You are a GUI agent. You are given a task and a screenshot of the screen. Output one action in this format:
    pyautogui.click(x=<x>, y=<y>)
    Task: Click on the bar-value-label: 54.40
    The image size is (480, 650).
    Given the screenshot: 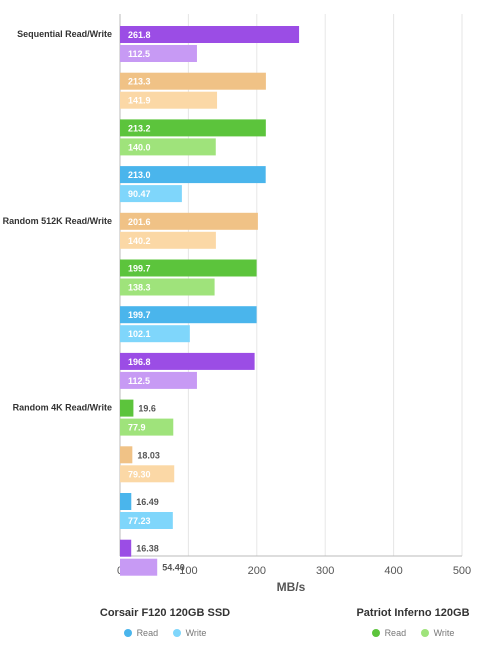 What is the action you would take?
    pyautogui.click(x=173, y=568)
    